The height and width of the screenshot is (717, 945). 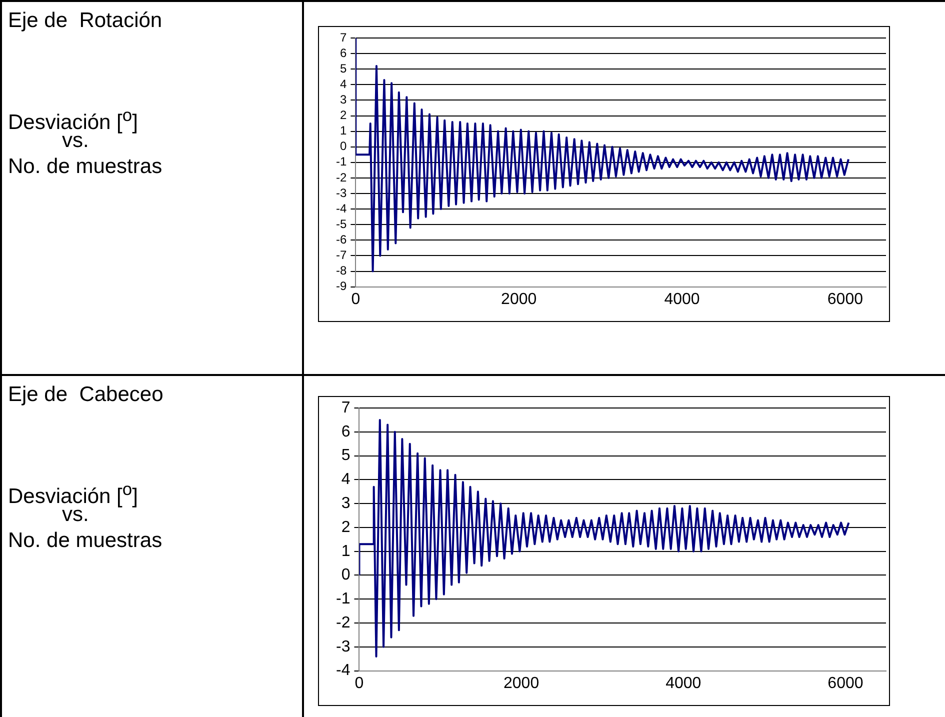 What do you see at coordinates (341, 239) in the screenshot?
I see `y-tick-label: -6` at bounding box center [341, 239].